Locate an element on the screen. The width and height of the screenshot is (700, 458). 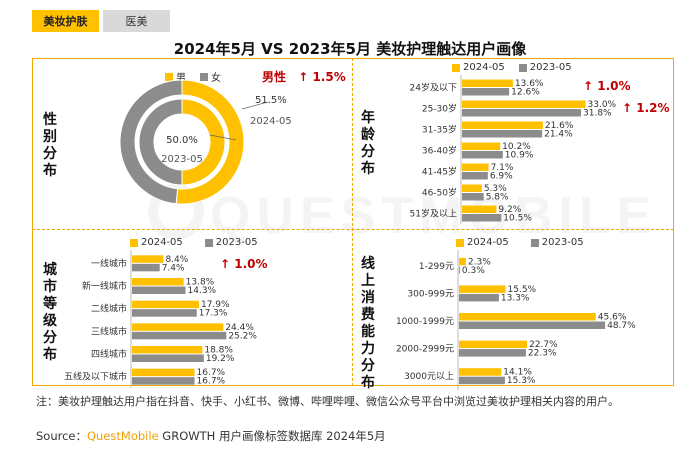
city-highlight: ↑ 1.0% is located at coordinates (244, 264).